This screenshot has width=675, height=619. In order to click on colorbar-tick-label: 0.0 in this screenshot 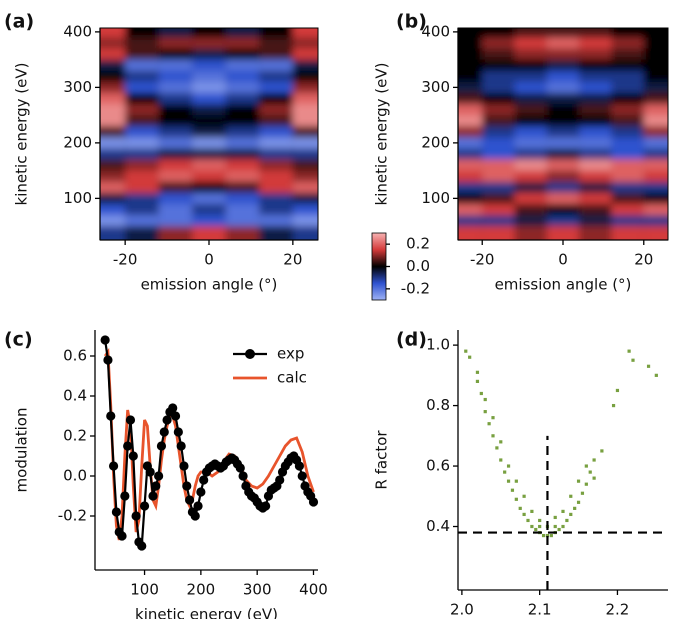, I will do `click(418, 266)`.